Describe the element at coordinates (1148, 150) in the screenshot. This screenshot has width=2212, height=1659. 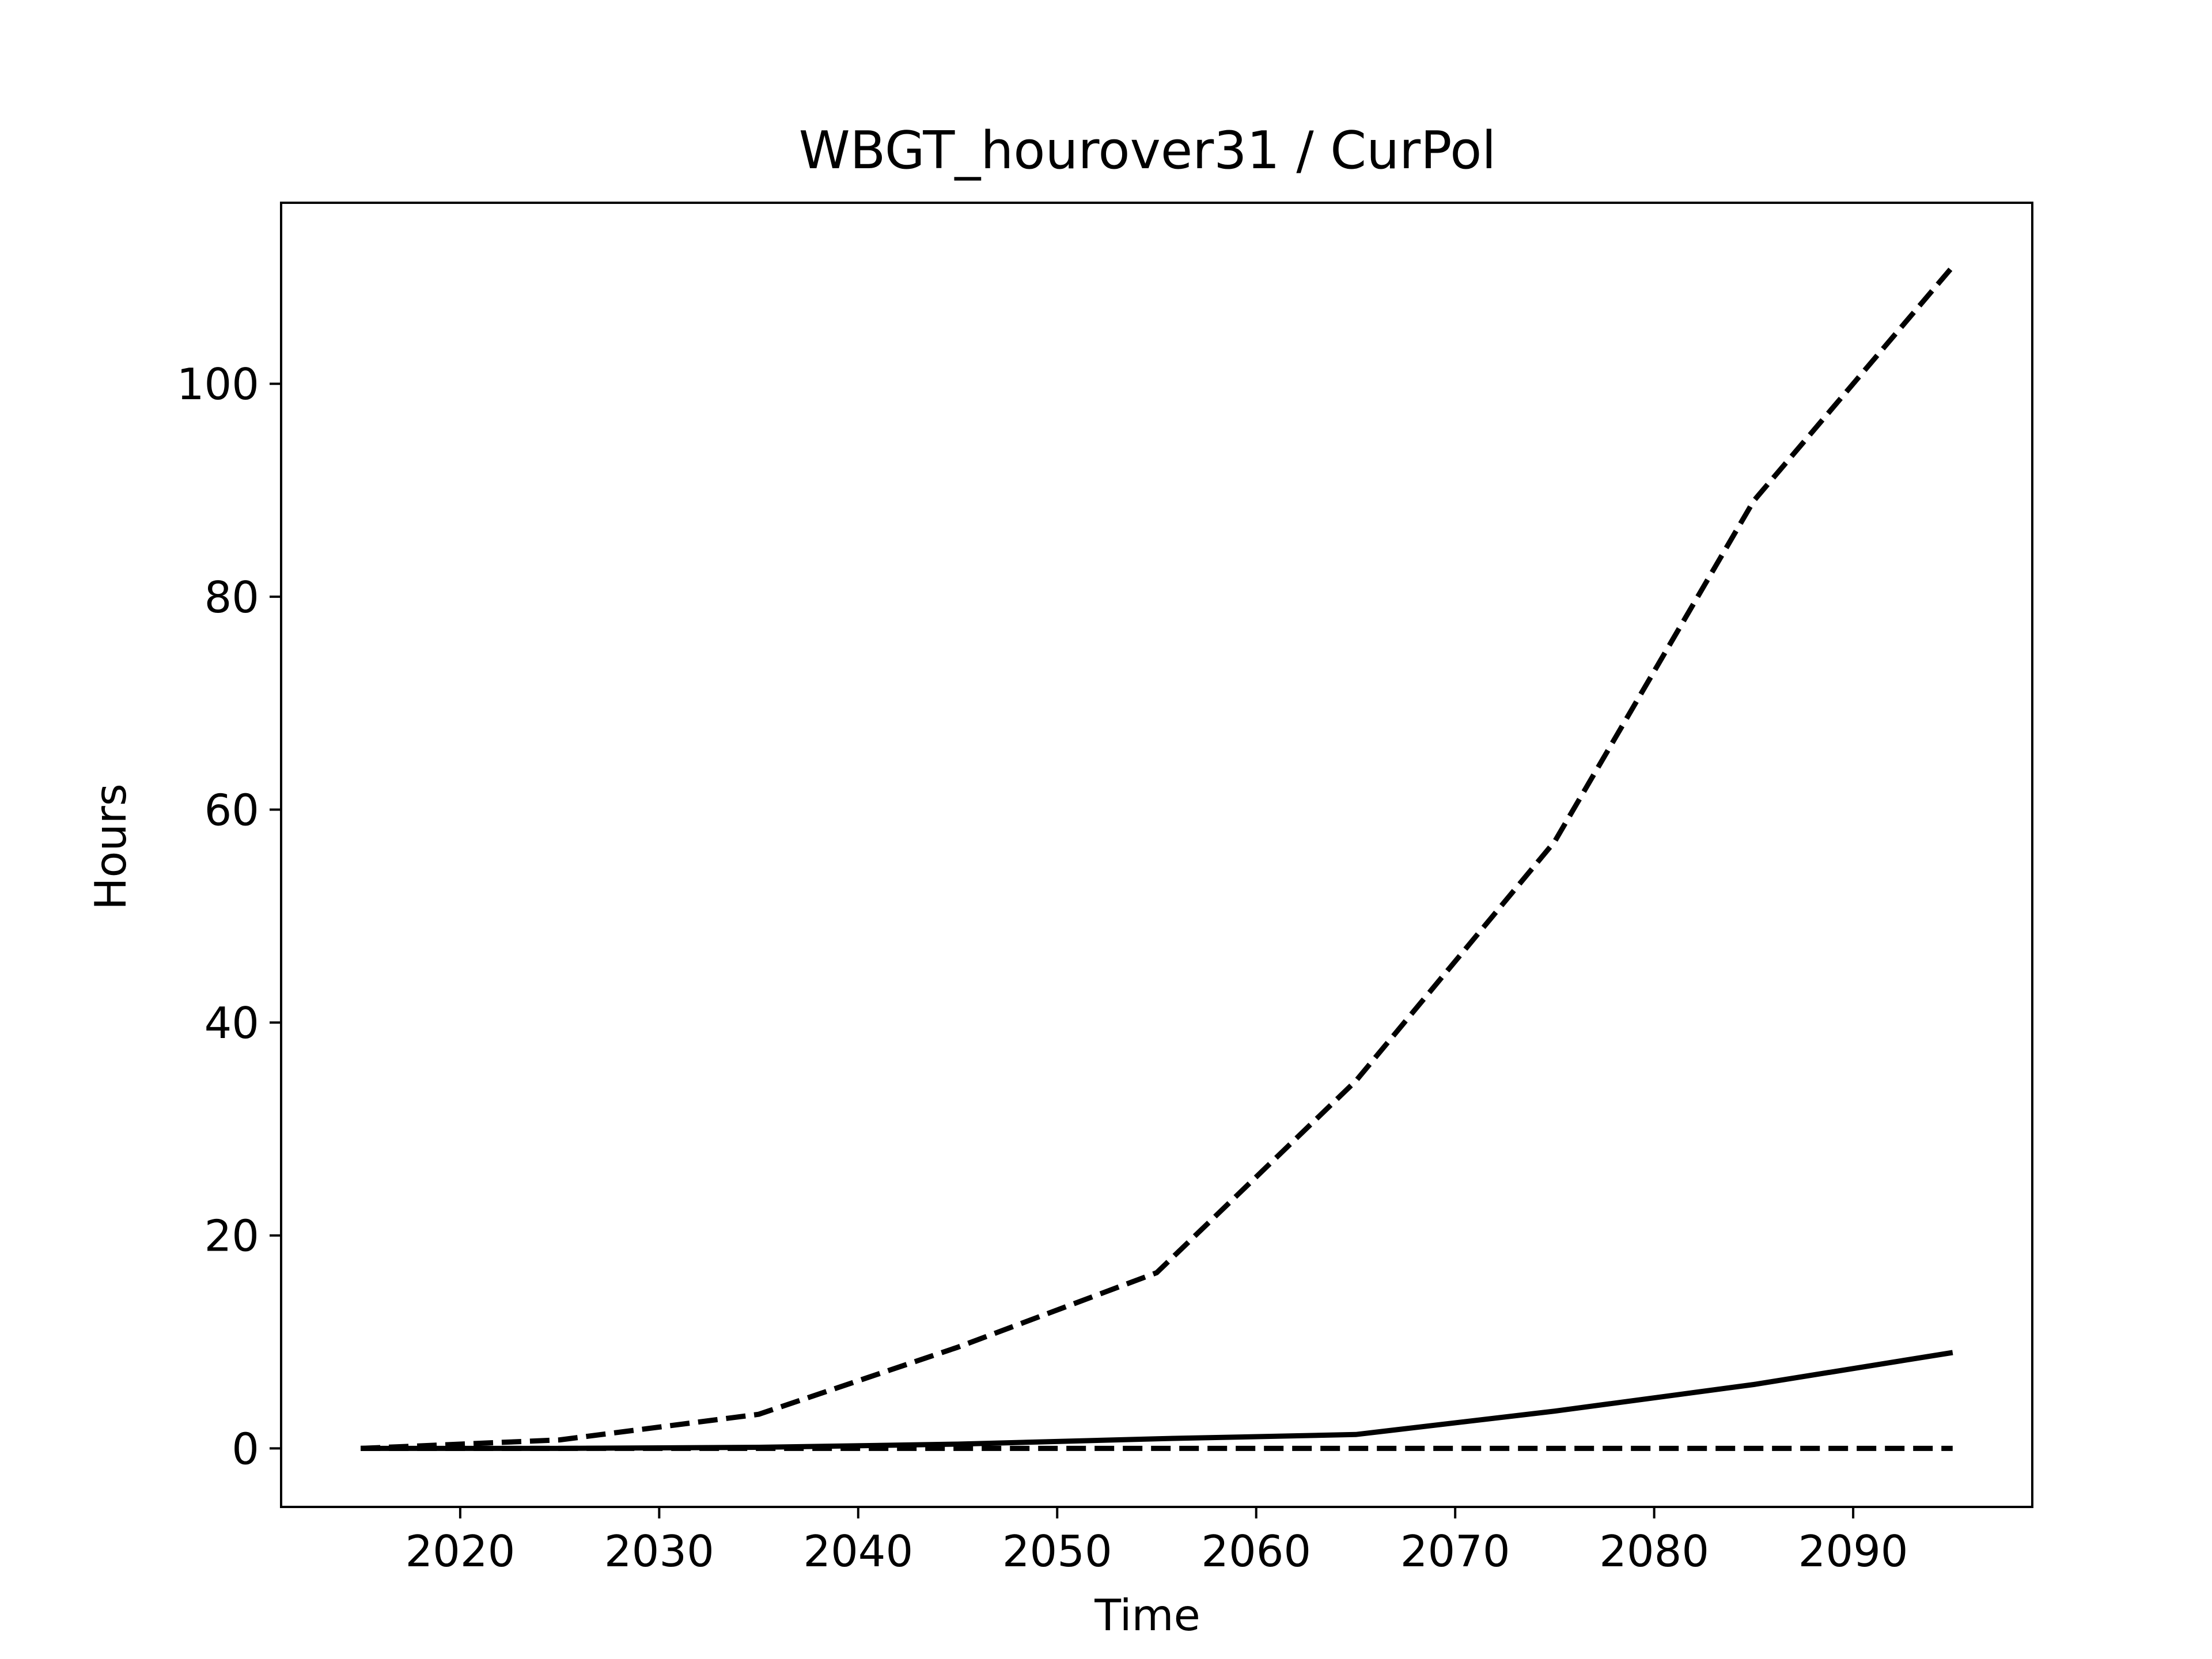
I see `chart-title: WBGT_hourover31 / CurPol` at that location.